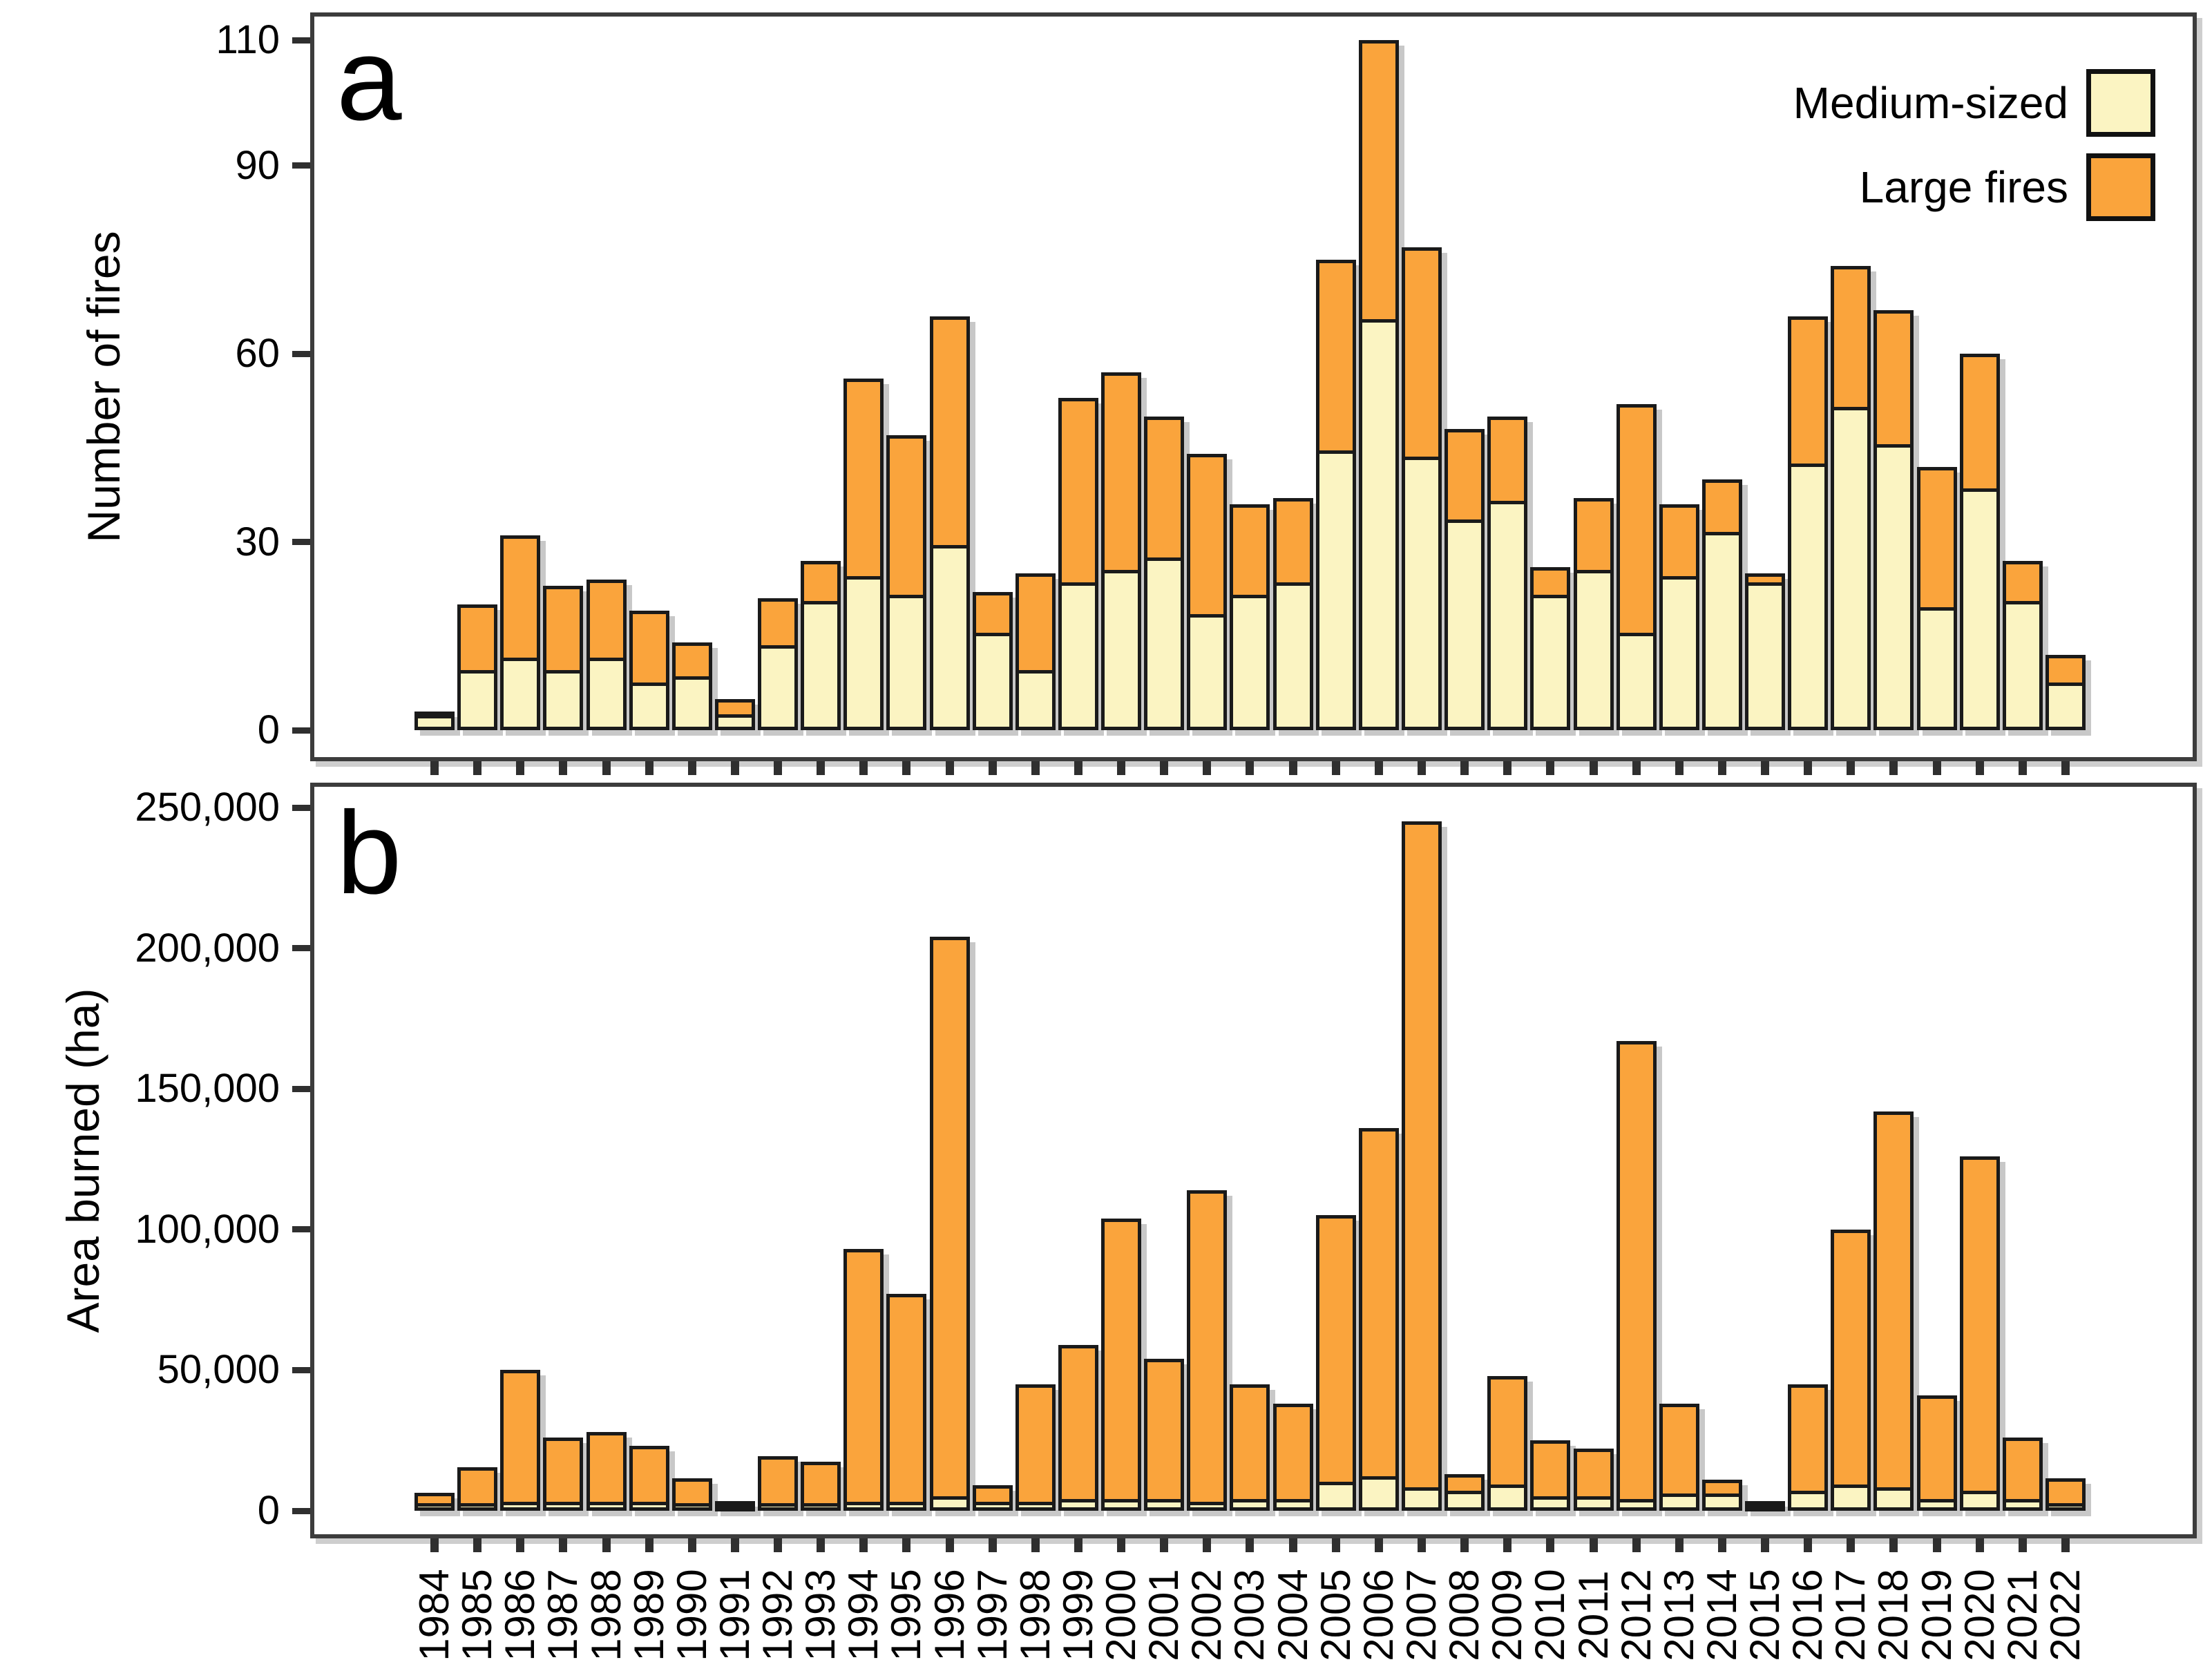  Describe the element at coordinates (257, 353) in the screenshot. I see `panel_a-y-tick-label: 60` at that location.